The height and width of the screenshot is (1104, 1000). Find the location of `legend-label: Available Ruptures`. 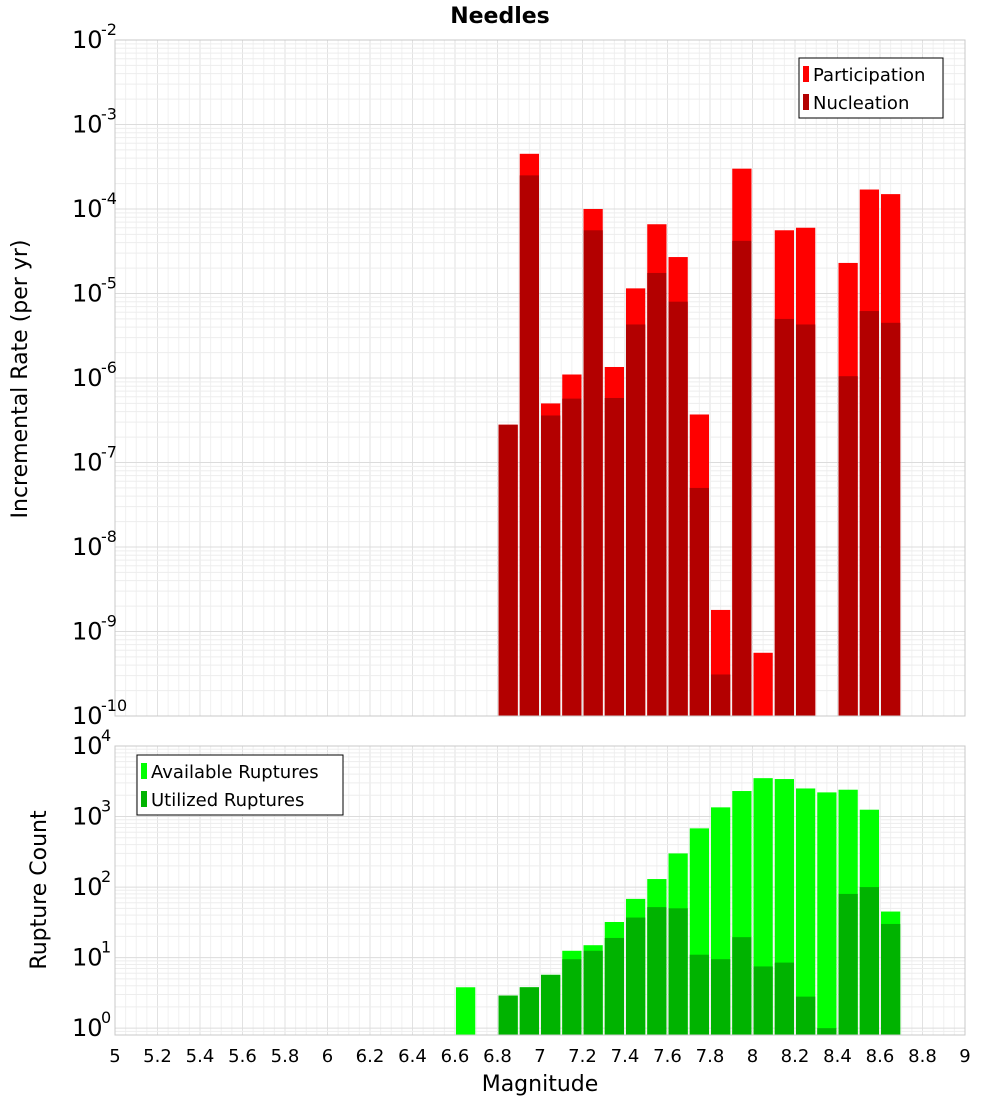

legend-label: Available Ruptures is located at coordinates (235, 772).